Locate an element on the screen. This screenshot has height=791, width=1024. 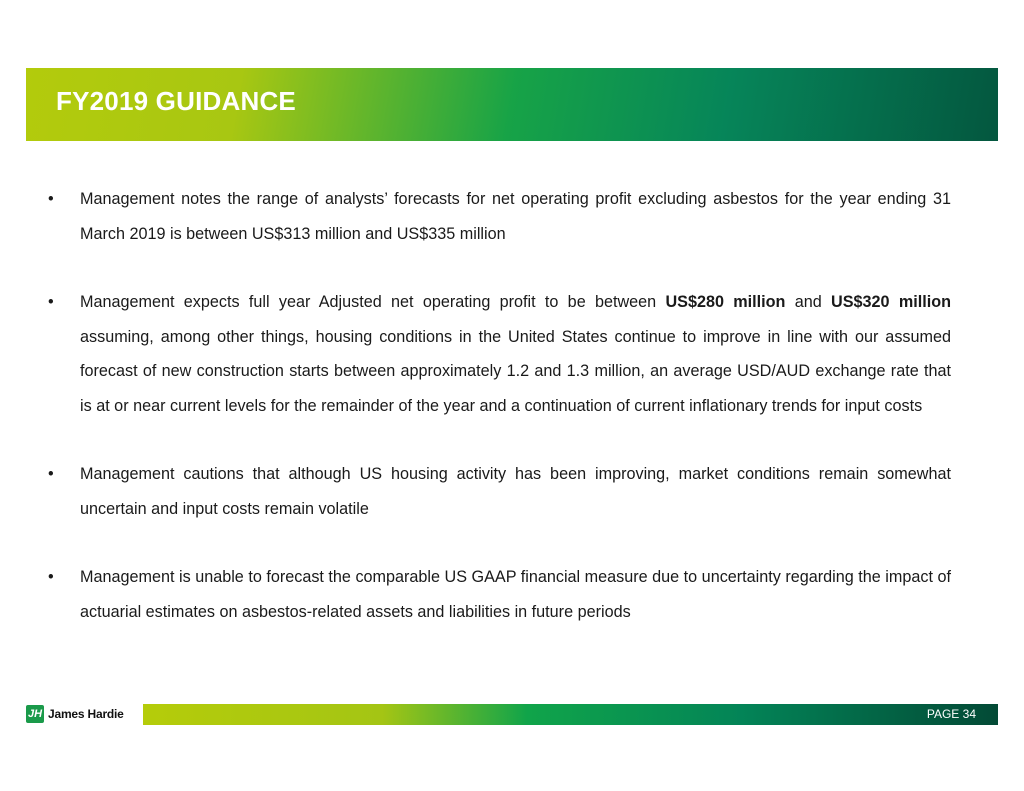
logo-mark-icon: JH is located at coordinates (35, 714).